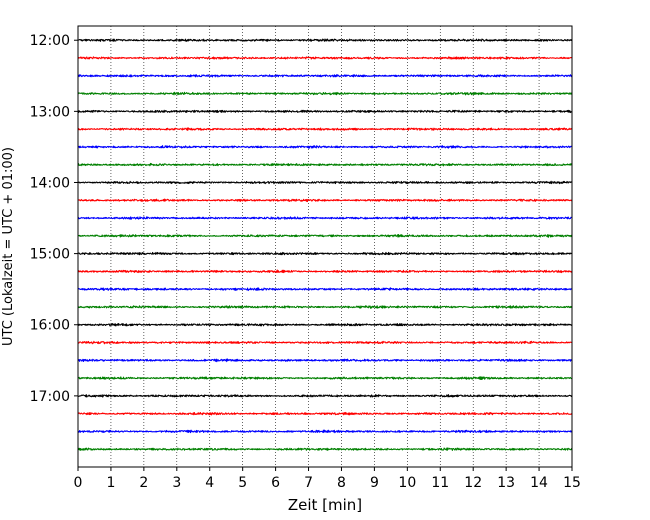 The width and height of the screenshot is (650, 520). What do you see at coordinates (440, 483) in the screenshot?
I see `x-tick-label: 11` at bounding box center [440, 483].